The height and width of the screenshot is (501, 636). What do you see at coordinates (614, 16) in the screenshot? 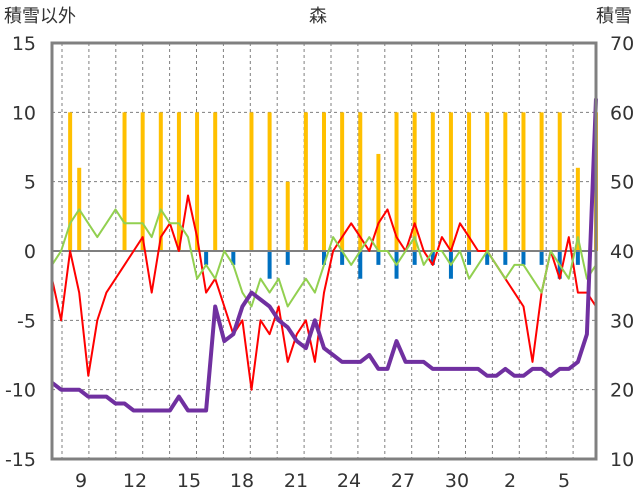
I see `right-axis-label: 積雪` at bounding box center [614, 16].